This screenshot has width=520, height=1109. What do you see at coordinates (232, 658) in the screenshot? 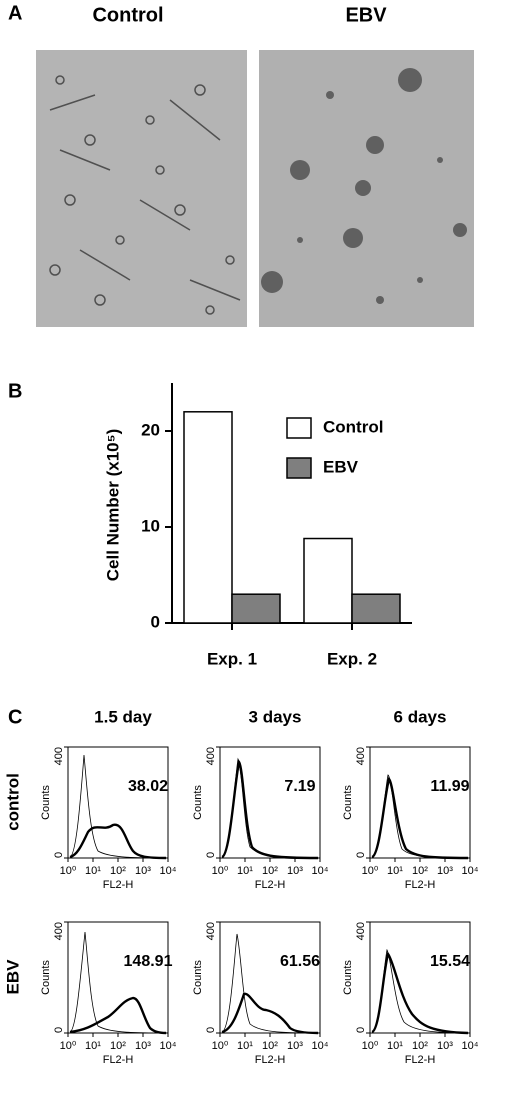
I see `x-tick-label: Exp. 1` at bounding box center [232, 658].